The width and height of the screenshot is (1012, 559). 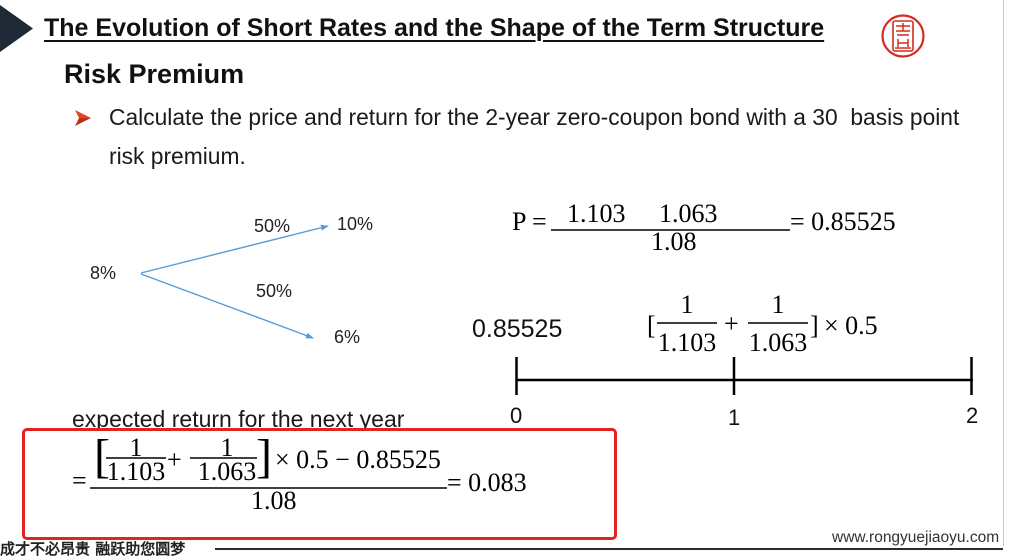 I want to click on return-formula-open-bracket: [, so click(x=102, y=456).